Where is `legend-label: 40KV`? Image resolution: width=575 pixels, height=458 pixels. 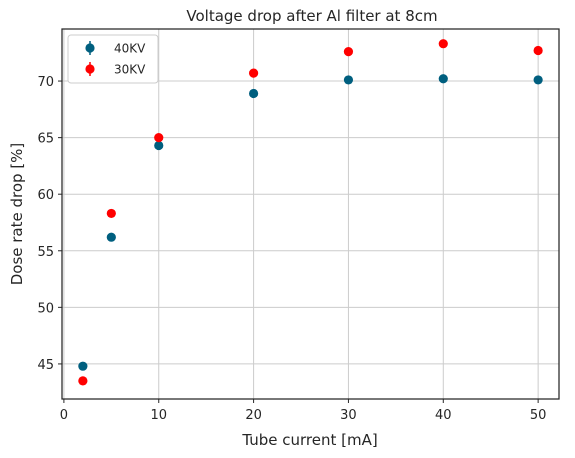 legend-label: 40KV is located at coordinates (130, 49).